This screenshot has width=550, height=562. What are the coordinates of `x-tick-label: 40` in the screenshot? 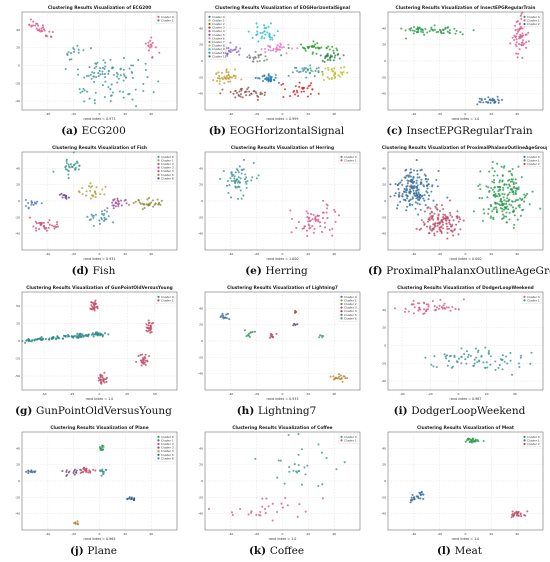 It's located at (334, 534).